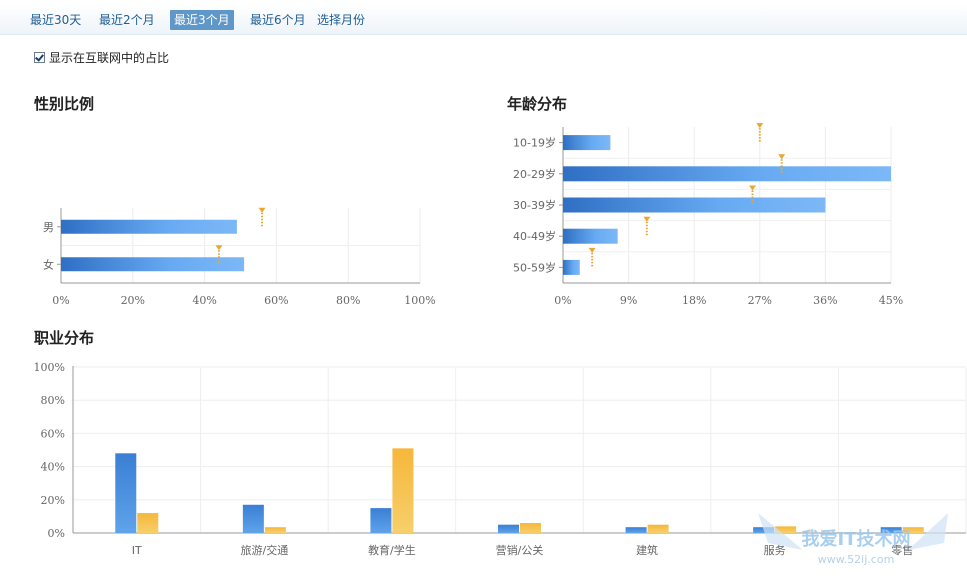 The image size is (967, 577). I want to click on checkbox, so click(39, 57).